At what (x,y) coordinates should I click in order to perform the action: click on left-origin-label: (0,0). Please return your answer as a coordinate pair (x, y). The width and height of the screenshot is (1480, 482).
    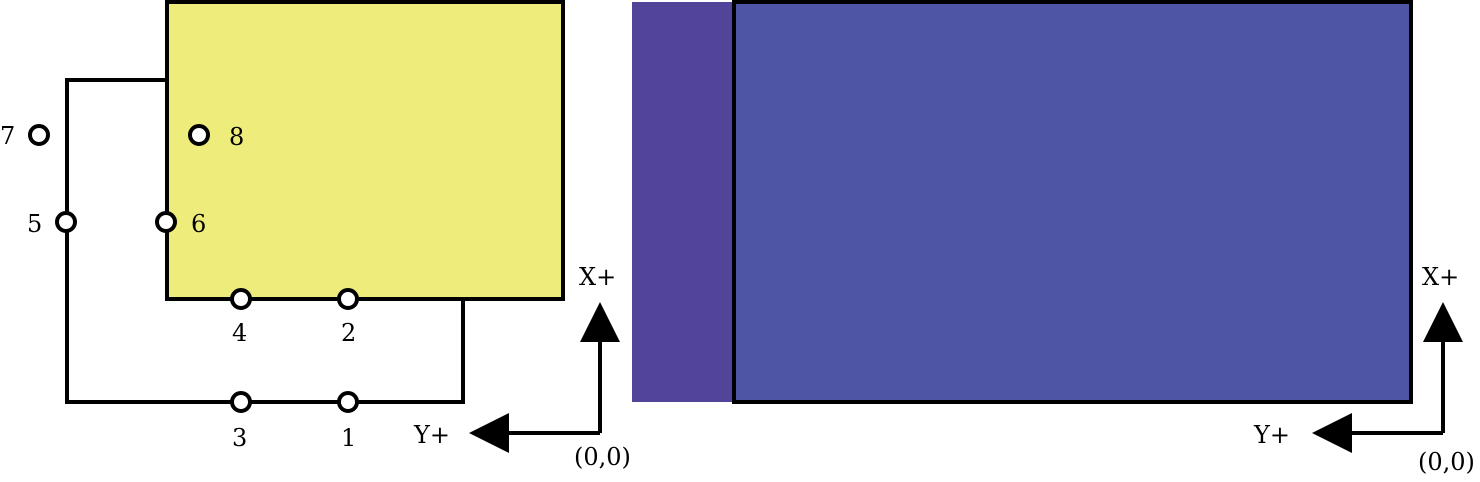
    Looking at the image, I should click on (602, 457).